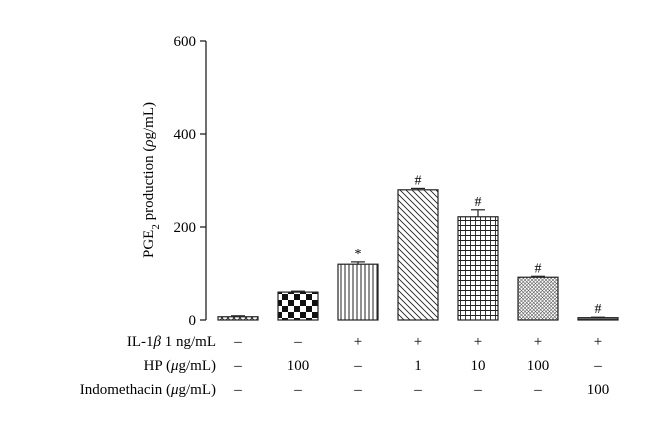 Image resolution: width=660 pixels, height=433 pixels. I want to click on significance-mark-4: #, so click(418, 180).